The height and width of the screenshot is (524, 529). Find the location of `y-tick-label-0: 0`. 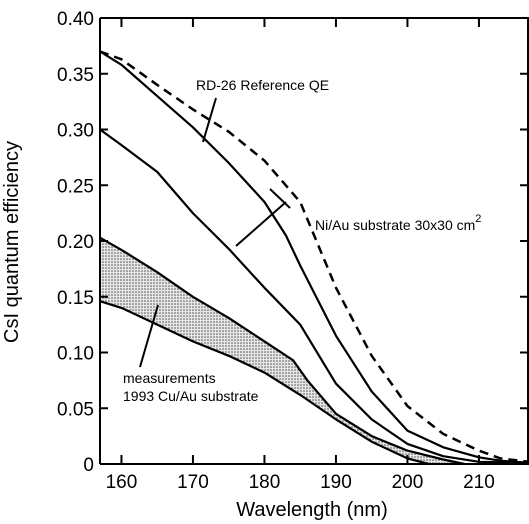

y-tick-label-0: 0 is located at coordinates (88, 465).